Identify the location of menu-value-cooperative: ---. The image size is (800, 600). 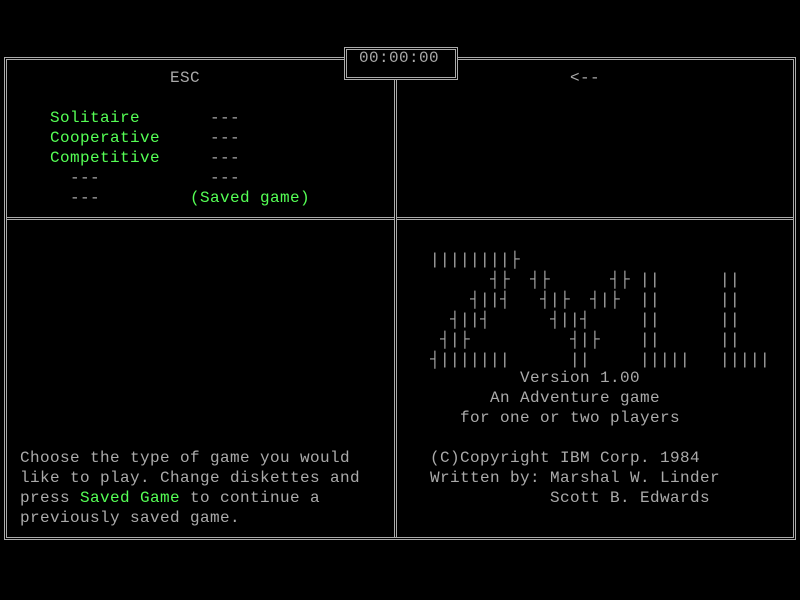
(225, 138).